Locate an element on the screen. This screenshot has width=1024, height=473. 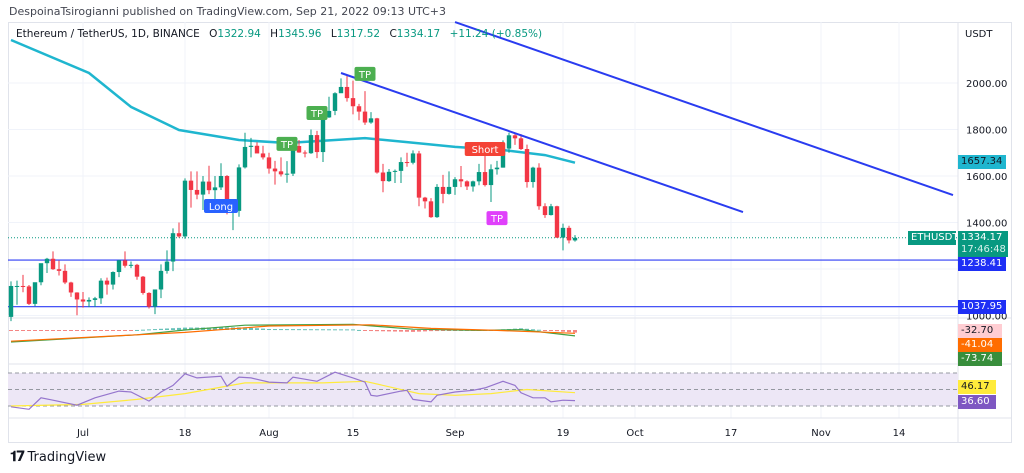
ma-price-tag: 1657.34 is located at coordinates (982, 162).